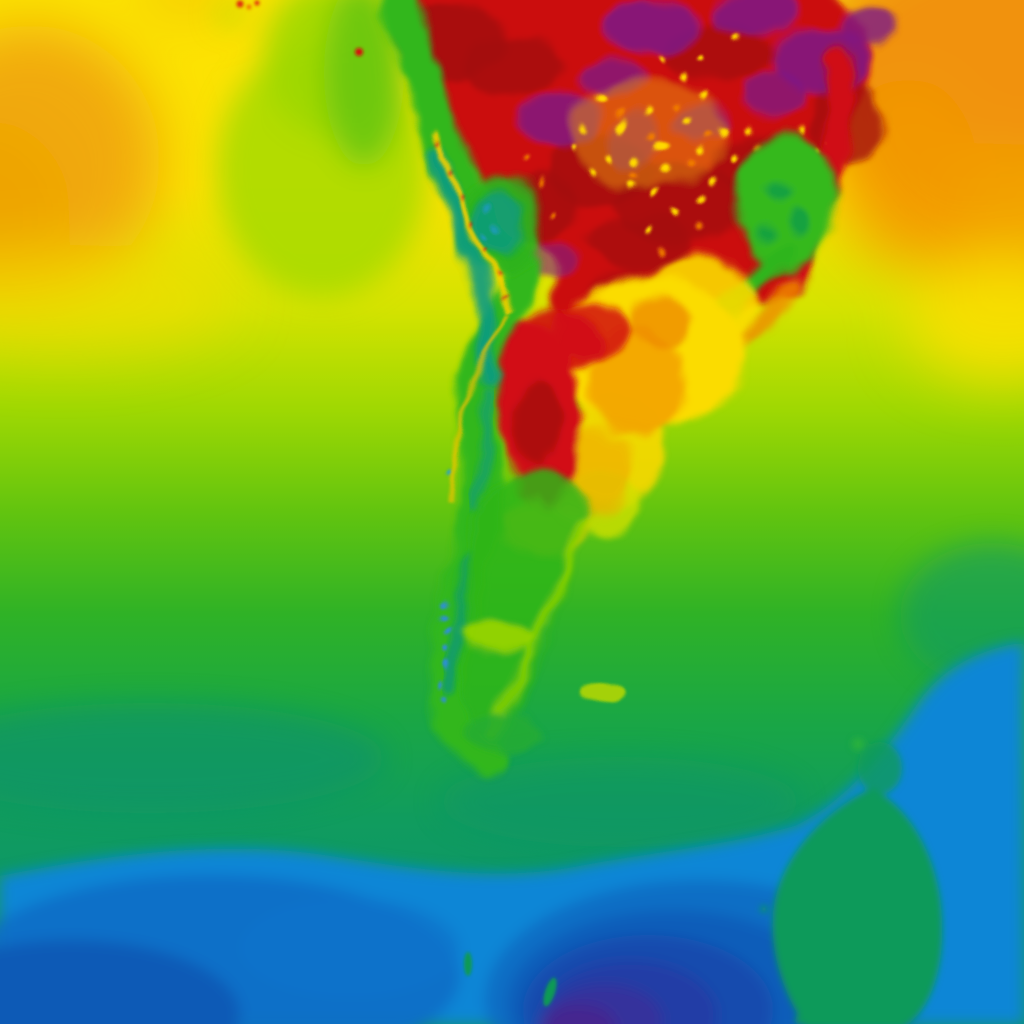 The height and width of the screenshot is (1024, 1024). Describe the element at coordinates (857, 906) in the screenshot. I see `warm-eddy-body` at that location.